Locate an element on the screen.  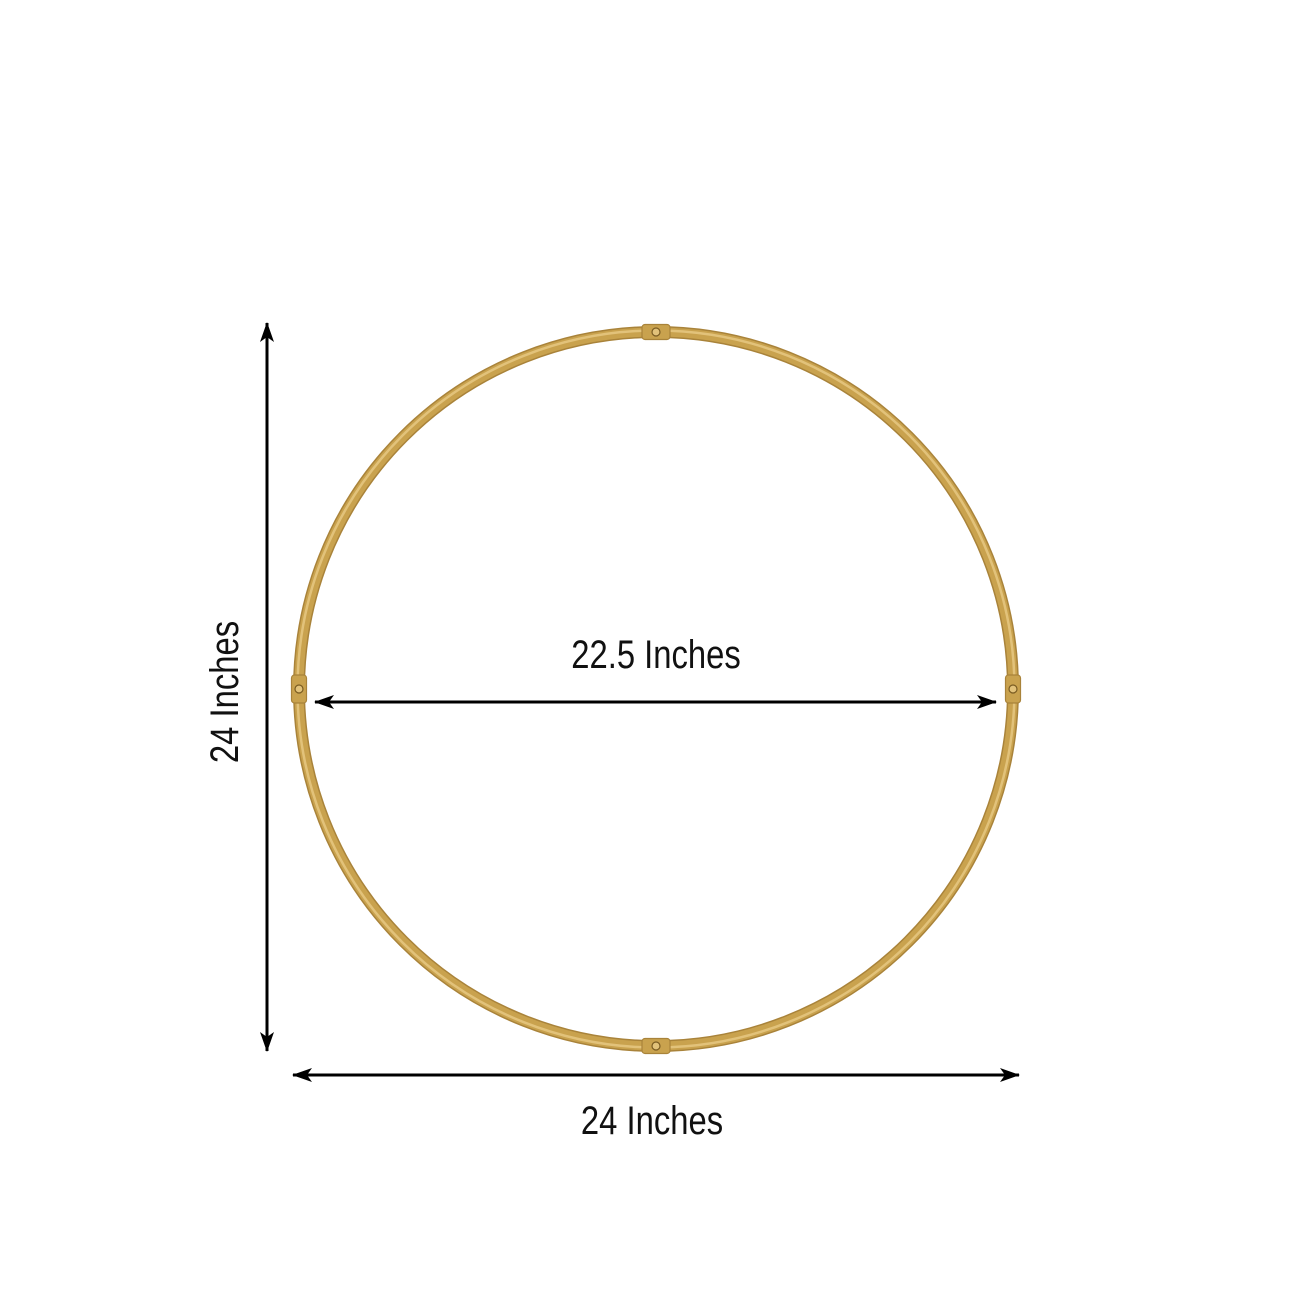
width-label: 24 Inches is located at coordinates (652, 1120).